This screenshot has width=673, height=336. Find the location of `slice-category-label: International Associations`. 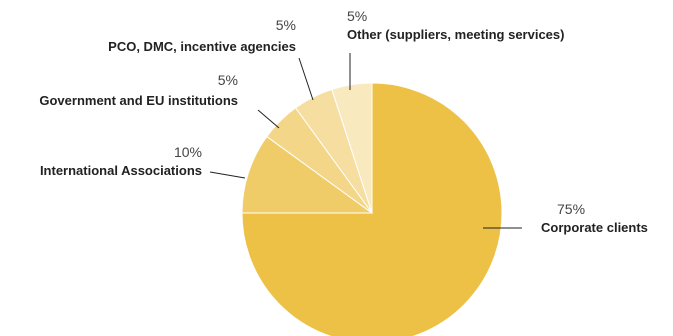

slice-category-label: International Associations is located at coordinates (121, 170).